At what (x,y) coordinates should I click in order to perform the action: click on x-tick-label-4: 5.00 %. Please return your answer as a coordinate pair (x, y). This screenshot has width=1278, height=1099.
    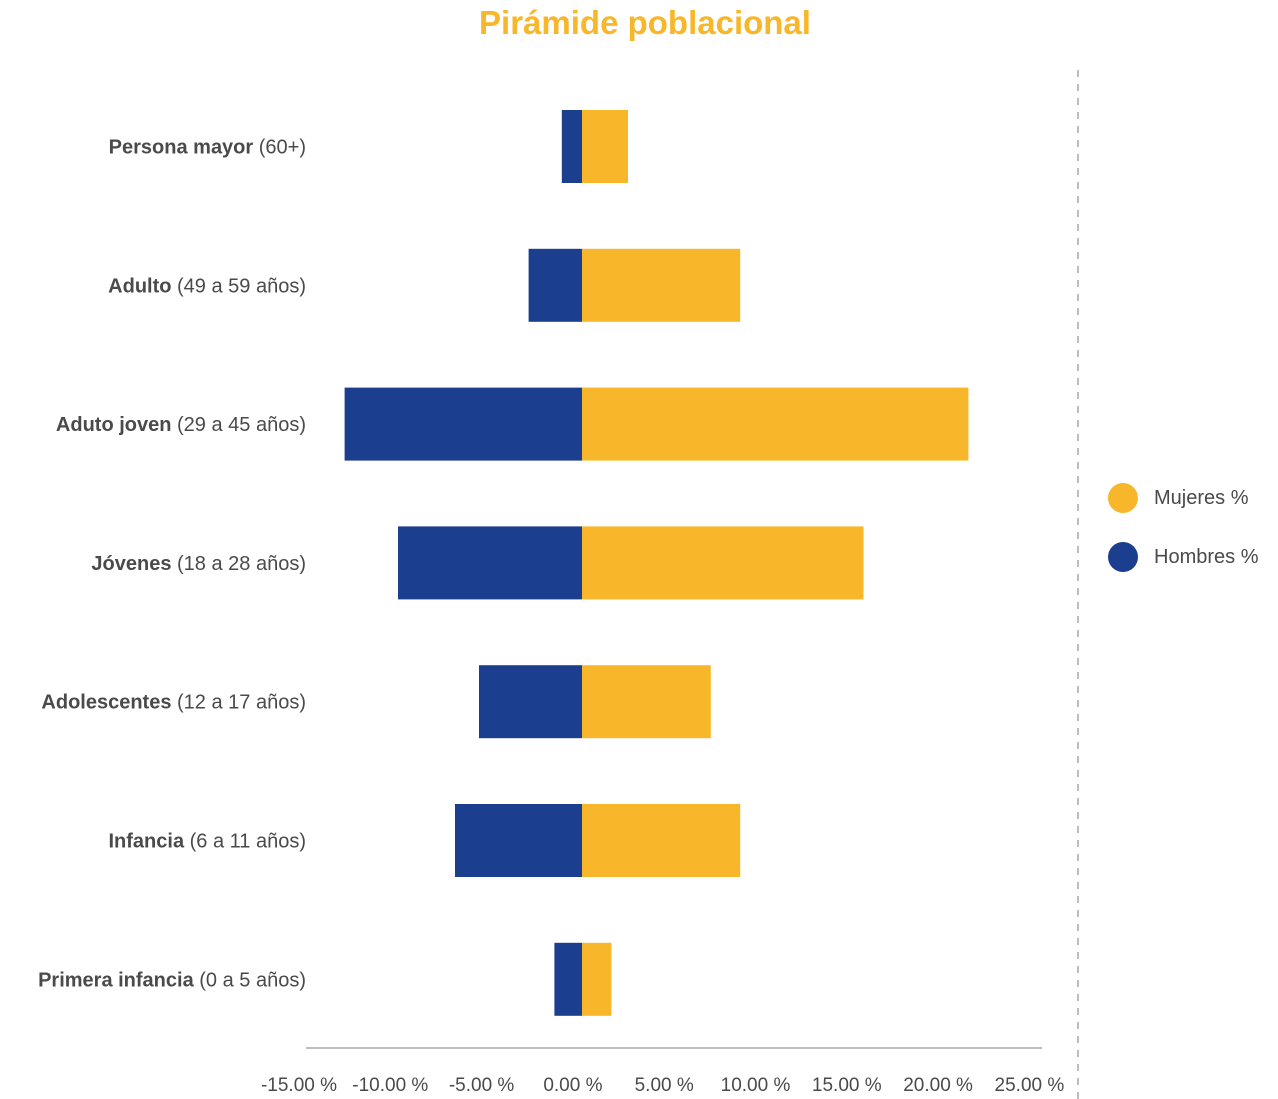
    Looking at the image, I should click on (664, 1085).